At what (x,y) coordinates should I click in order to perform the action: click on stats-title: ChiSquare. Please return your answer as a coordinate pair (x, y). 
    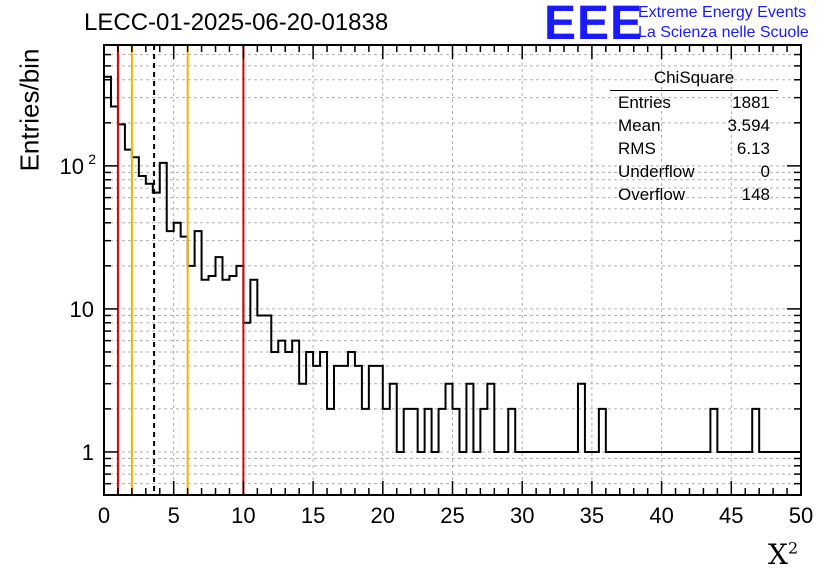
    Looking at the image, I should click on (694, 79).